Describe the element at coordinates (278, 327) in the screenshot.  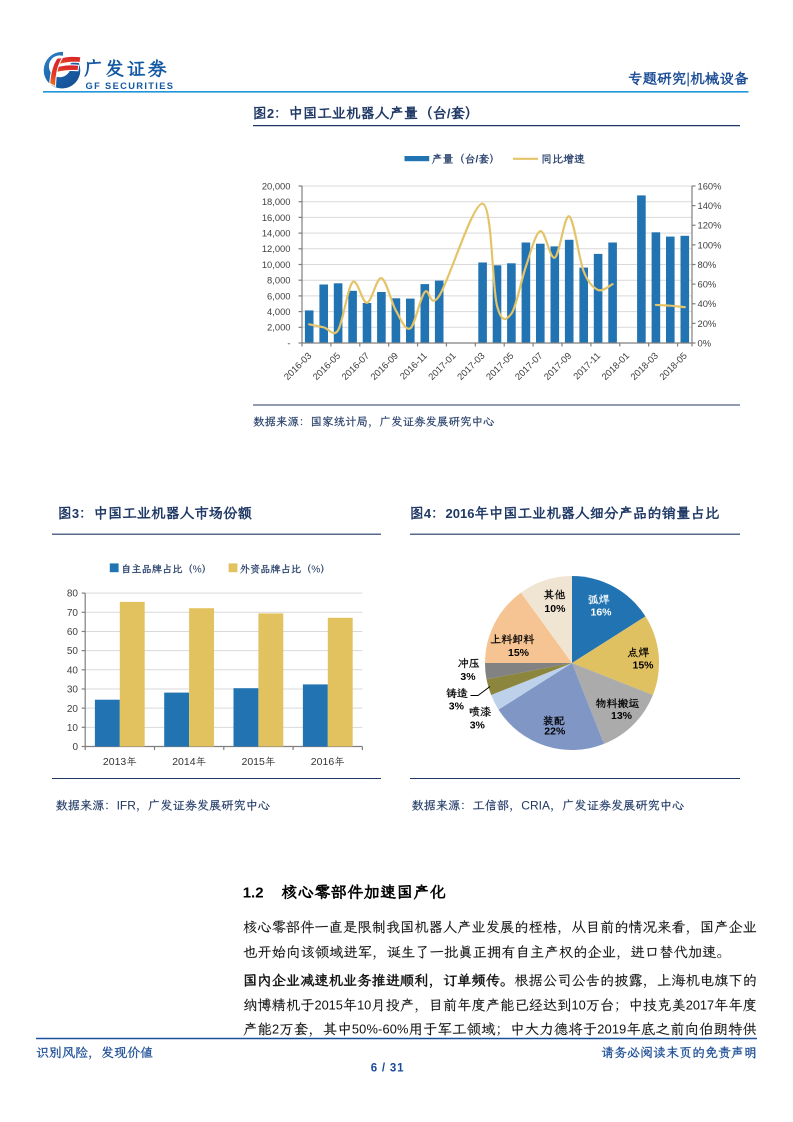
I see `svg-text: 2,000` at that location.